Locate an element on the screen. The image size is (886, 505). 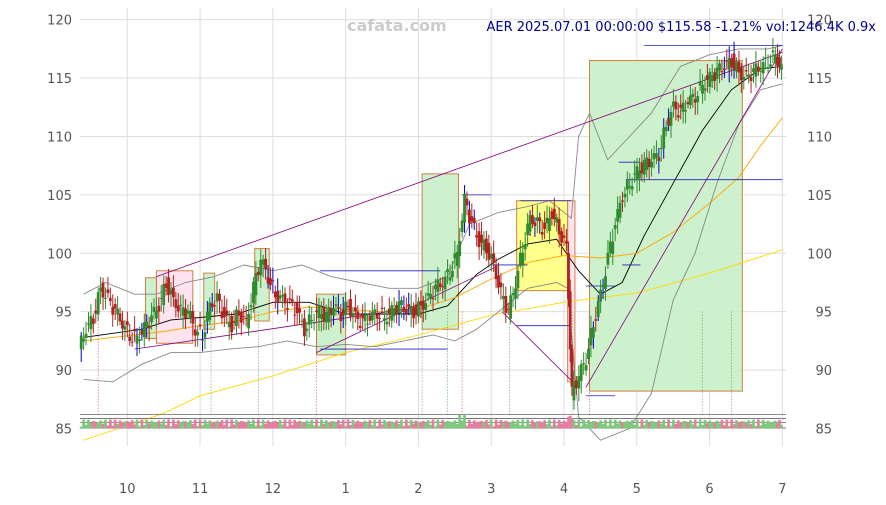
y-tick-left-115: 115 is located at coordinates (59, 79).